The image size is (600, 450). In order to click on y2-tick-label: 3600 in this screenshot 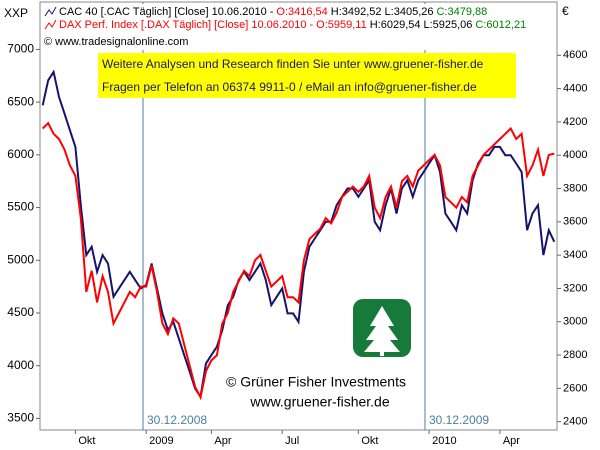, I will do `click(575, 222)`.